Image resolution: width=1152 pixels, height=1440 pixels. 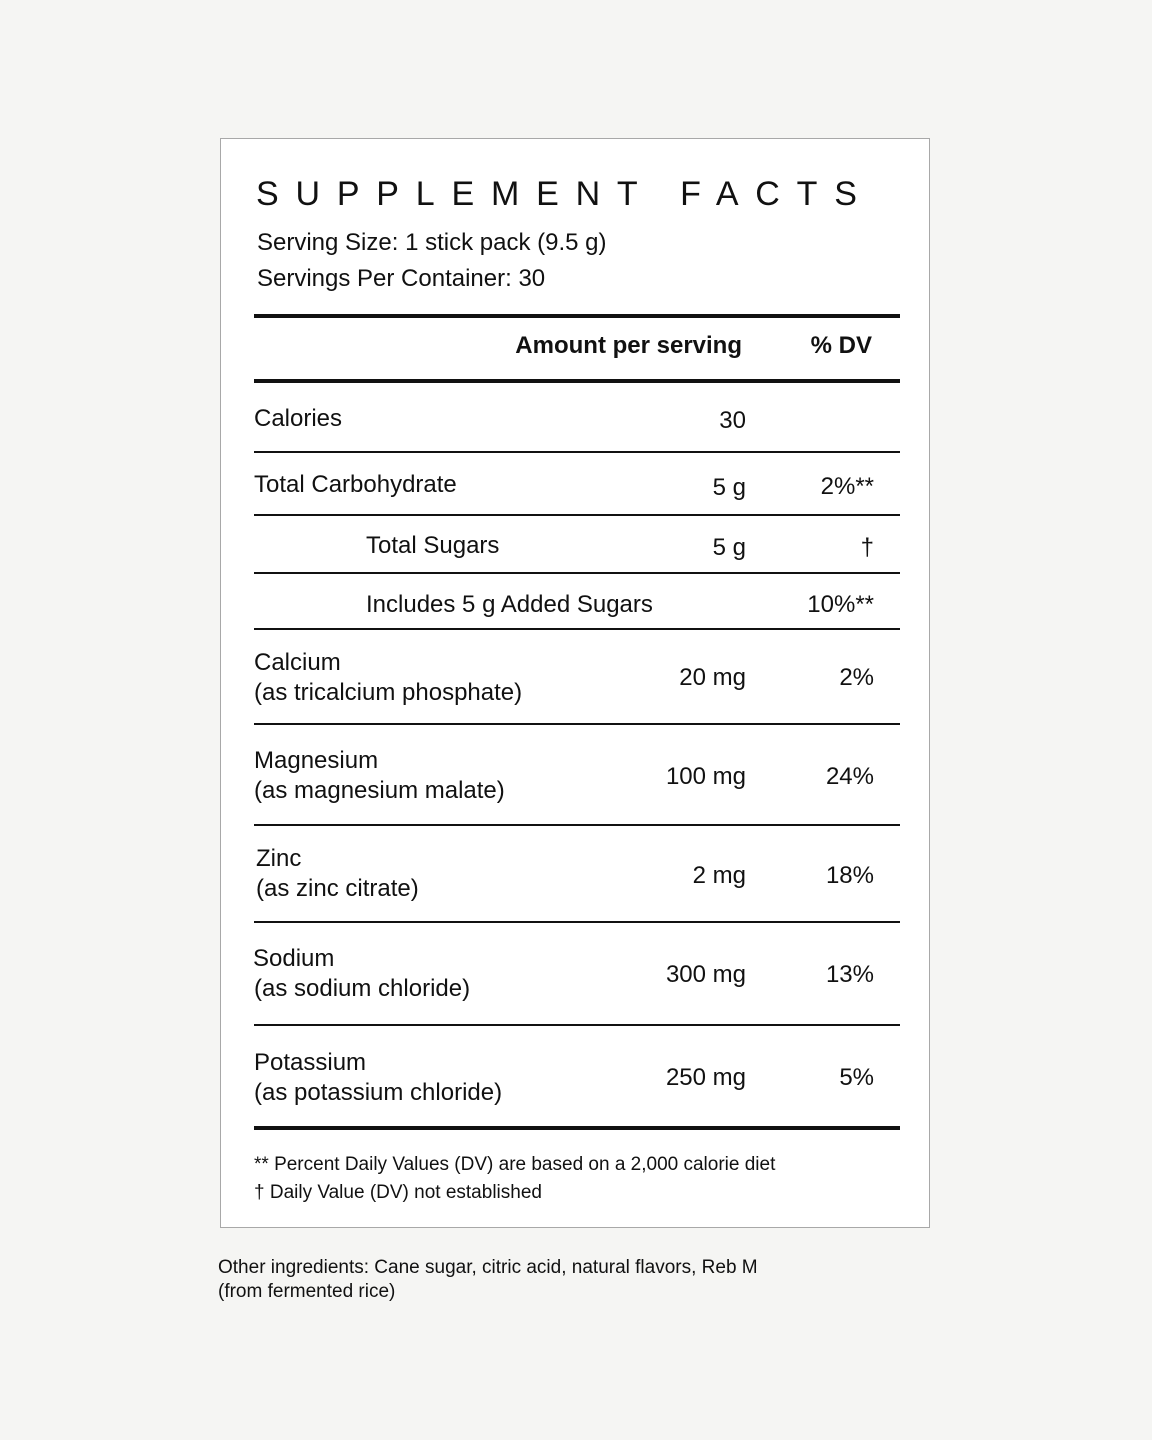 I want to click on nutrient-name: Total Carbohydrate, so click(x=355, y=484).